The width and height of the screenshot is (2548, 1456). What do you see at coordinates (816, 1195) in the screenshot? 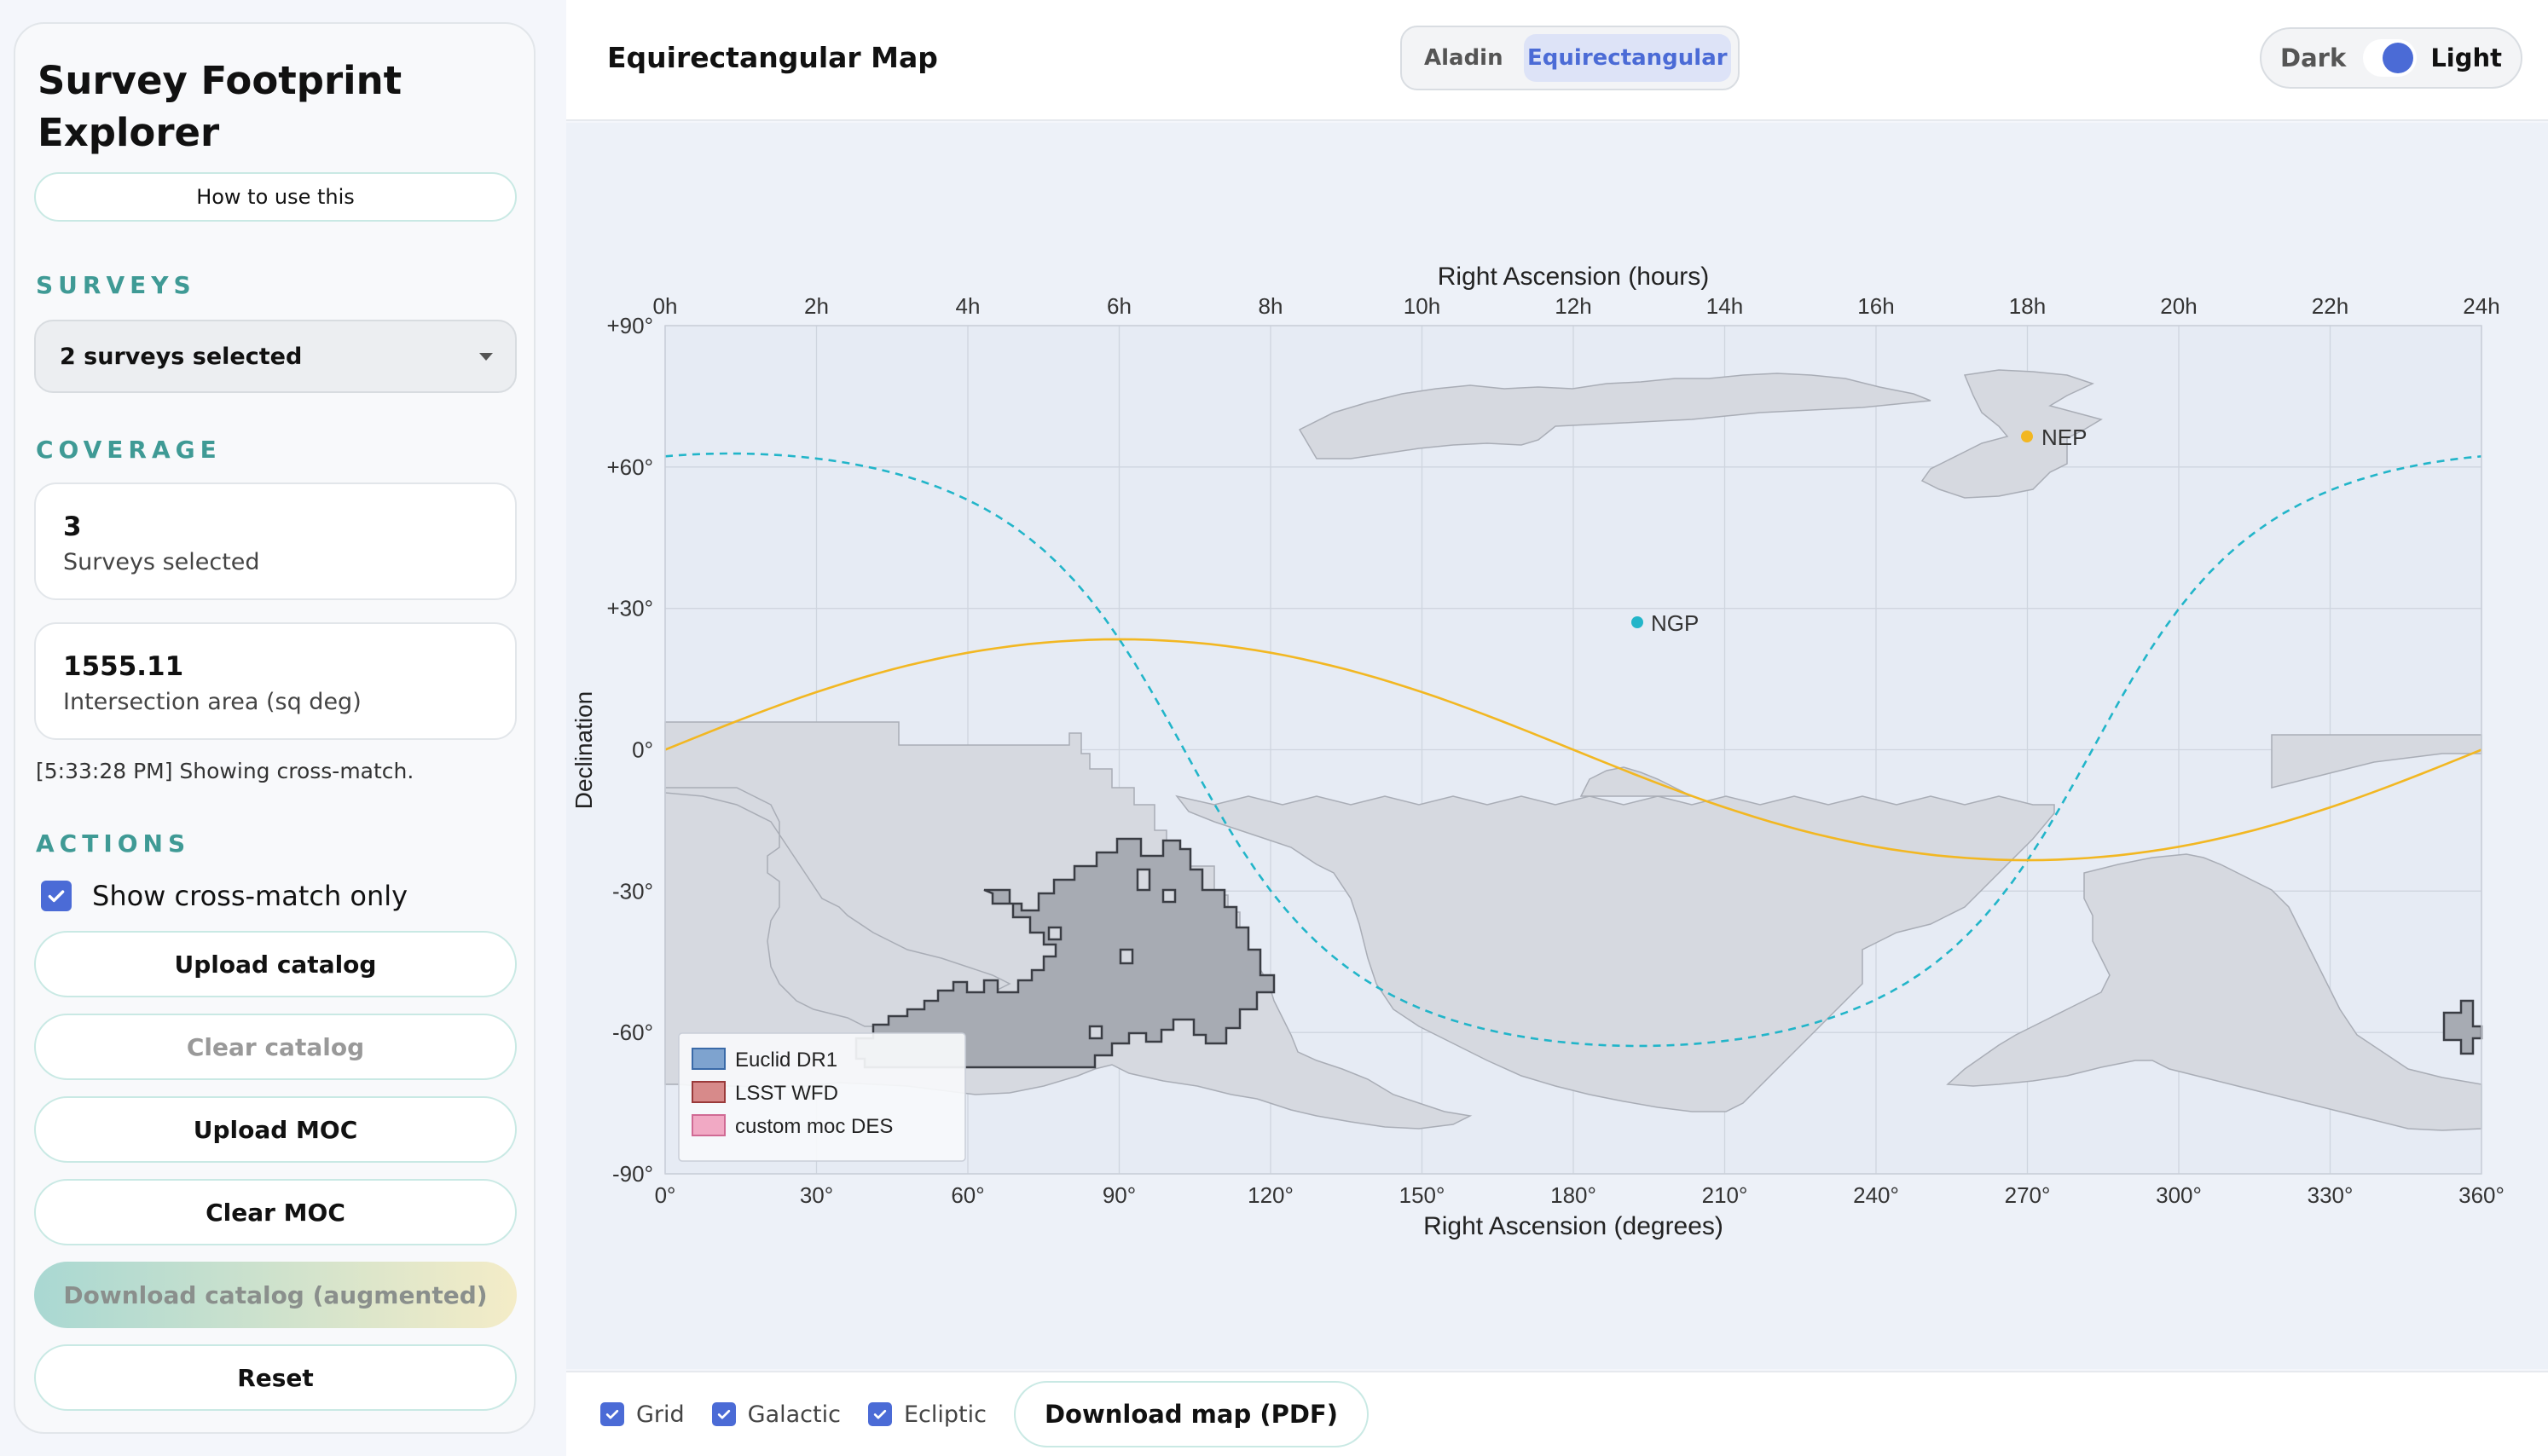
I see `degree-tick-label: 30°` at bounding box center [816, 1195].